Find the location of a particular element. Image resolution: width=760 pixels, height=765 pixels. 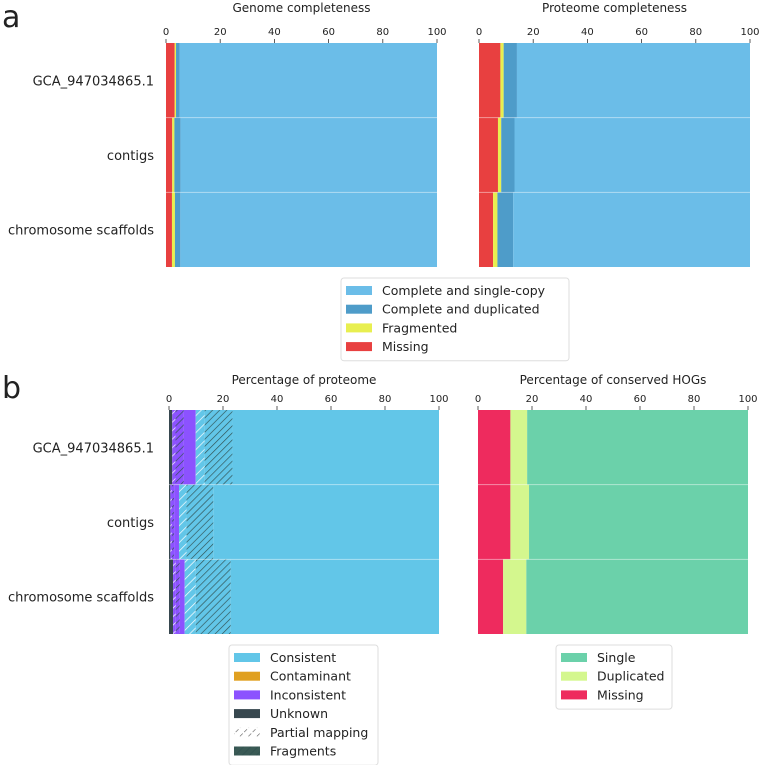

legend-item-missing: Missing is located at coordinates (387, 346).